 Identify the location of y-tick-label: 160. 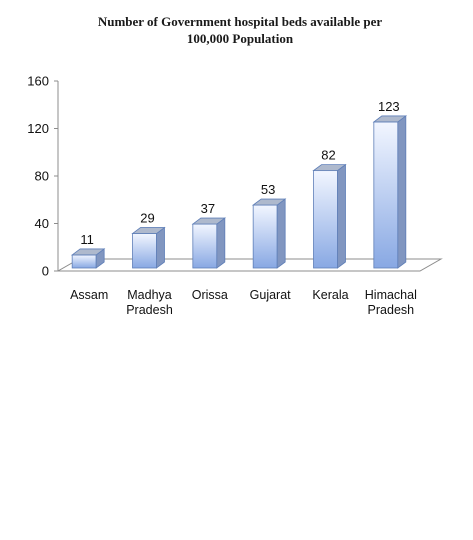
(38, 81).